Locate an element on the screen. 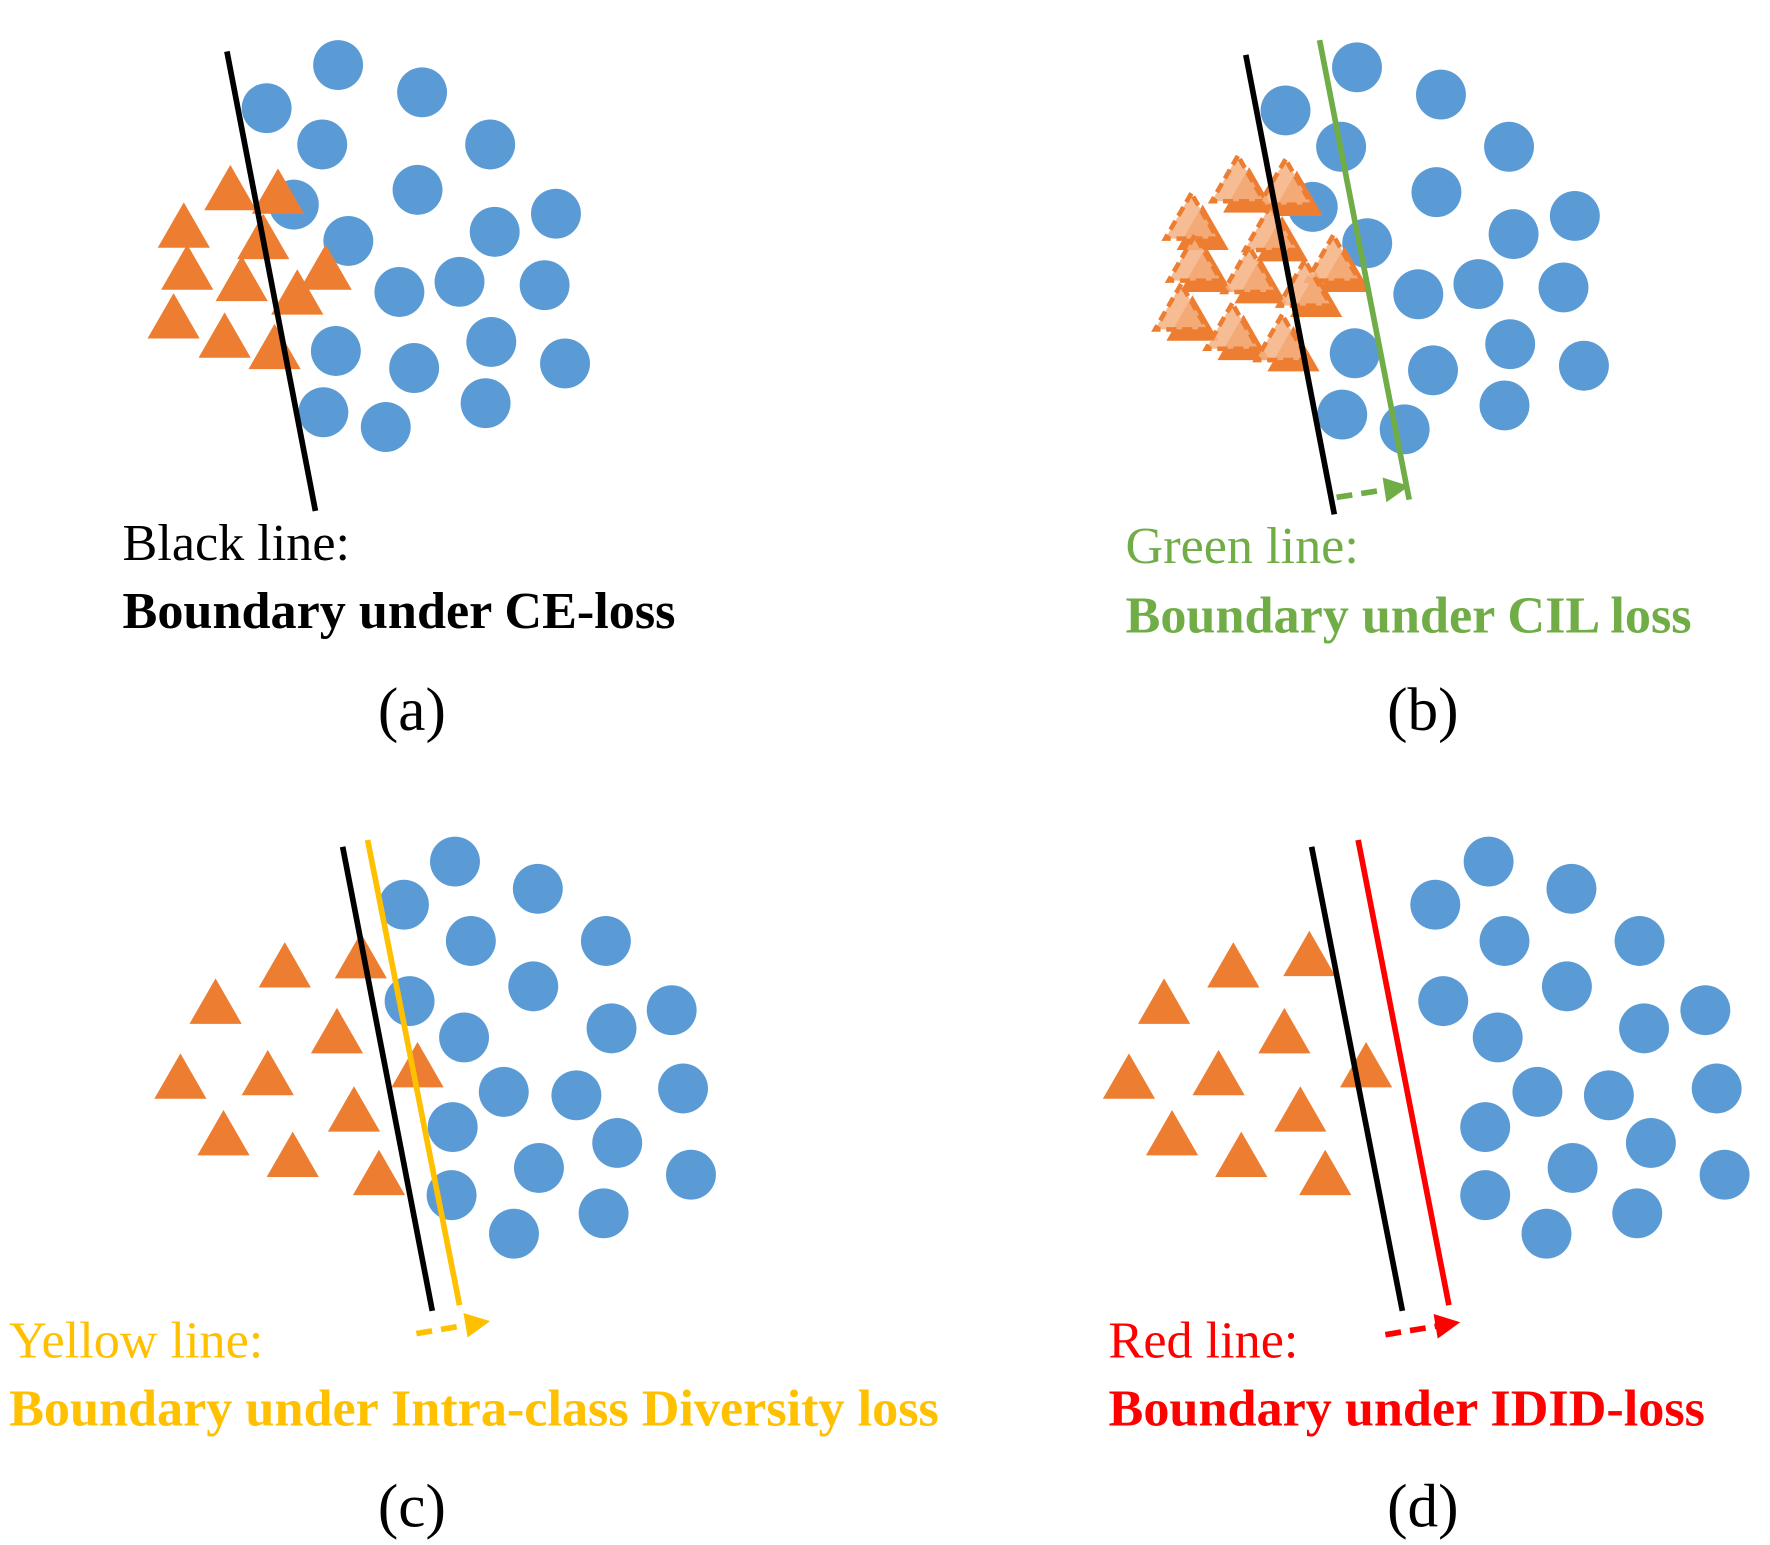 This screenshot has width=1770, height=1545. panel-b-label: (b) is located at coordinates (1422, 710).